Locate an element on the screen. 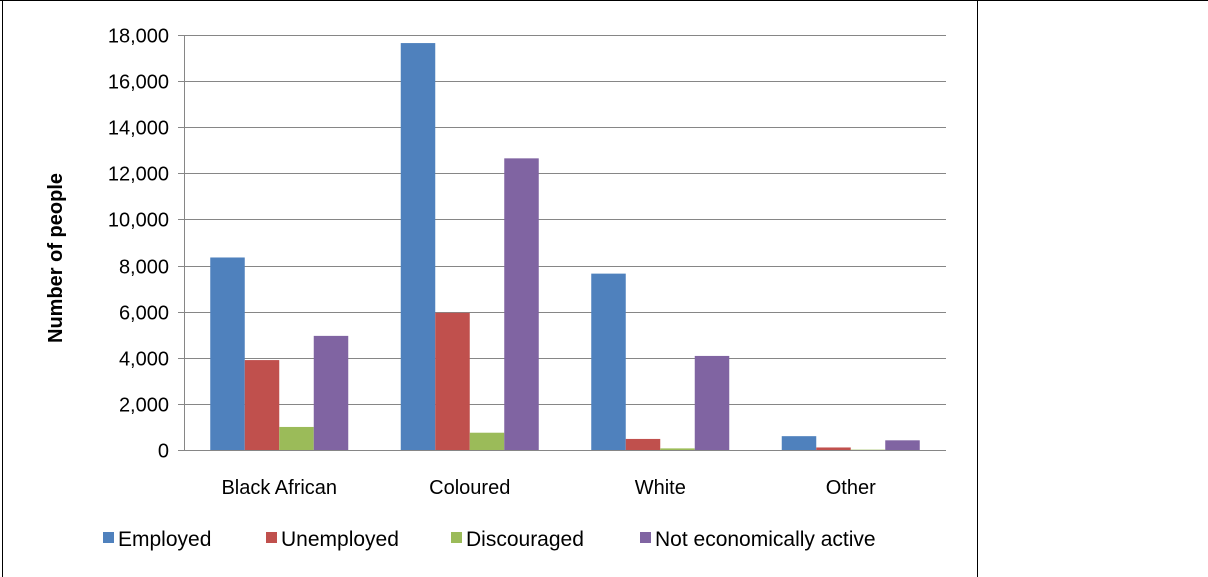 This screenshot has width=1208, height=577. legend-label: Unemployed is located at coordinates (340, 539).